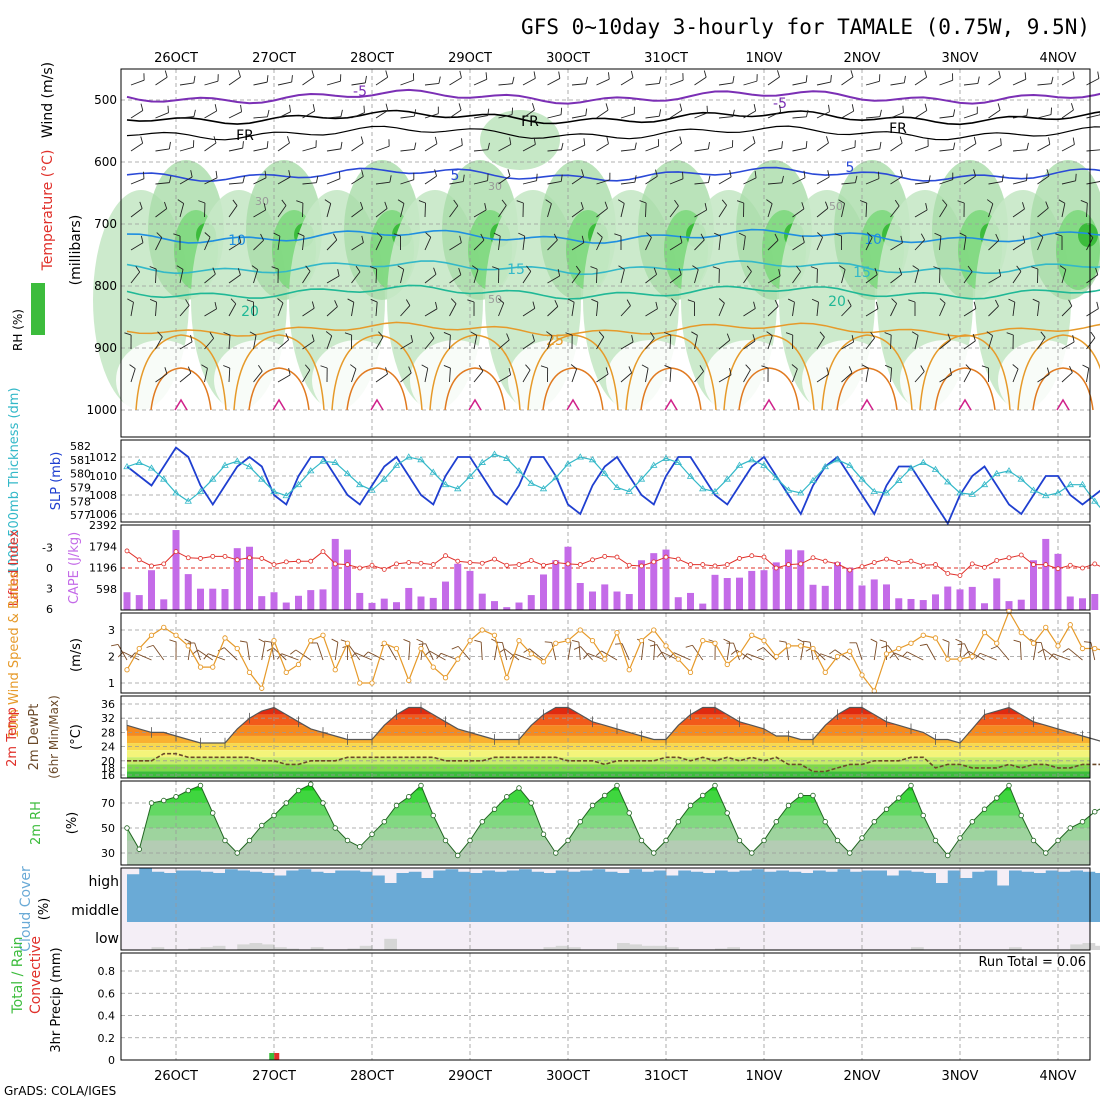 This screenshot has height=1100, width=1100. Describe the element at coordinates (613, 96) in the screenshot. I see `temp-contour` at that location.